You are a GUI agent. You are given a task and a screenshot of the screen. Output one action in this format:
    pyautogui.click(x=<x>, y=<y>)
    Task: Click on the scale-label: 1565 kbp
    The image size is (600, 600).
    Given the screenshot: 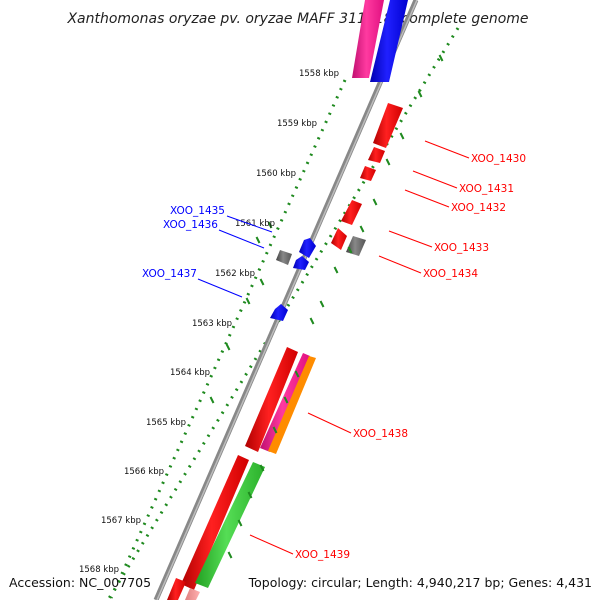 What is the action you would take?
    pyautogui.click(x=166, y=423)
    